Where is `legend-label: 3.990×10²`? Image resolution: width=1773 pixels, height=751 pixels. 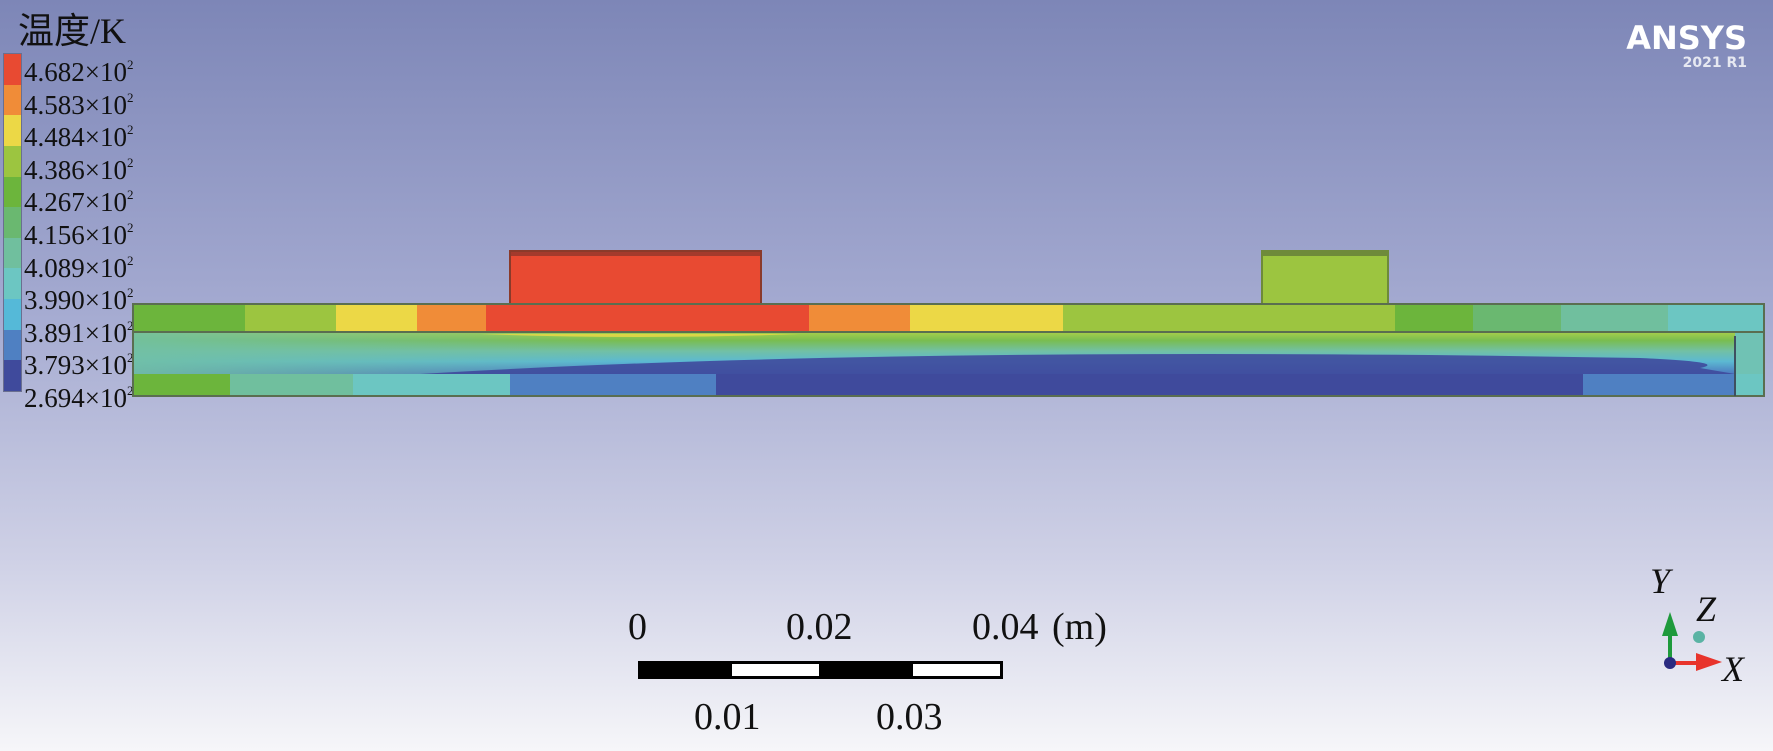
legend-label: 3.990×10² is located at coordinates (78, 296).